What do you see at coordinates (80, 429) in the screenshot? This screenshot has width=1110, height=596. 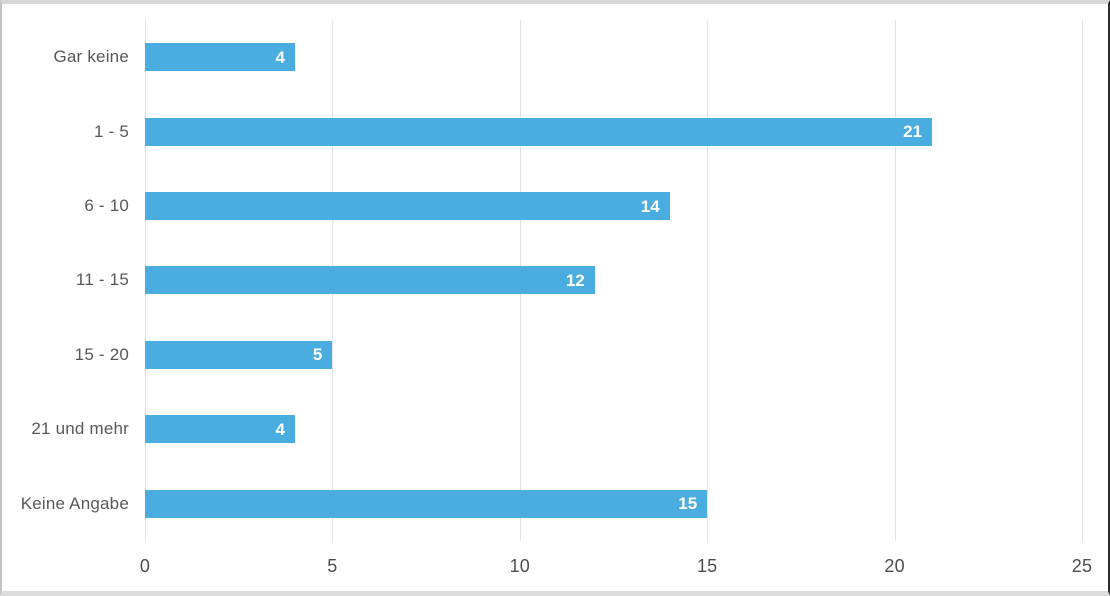 I see `category-label: 21 und mehr` at bounding box center [80, 429].